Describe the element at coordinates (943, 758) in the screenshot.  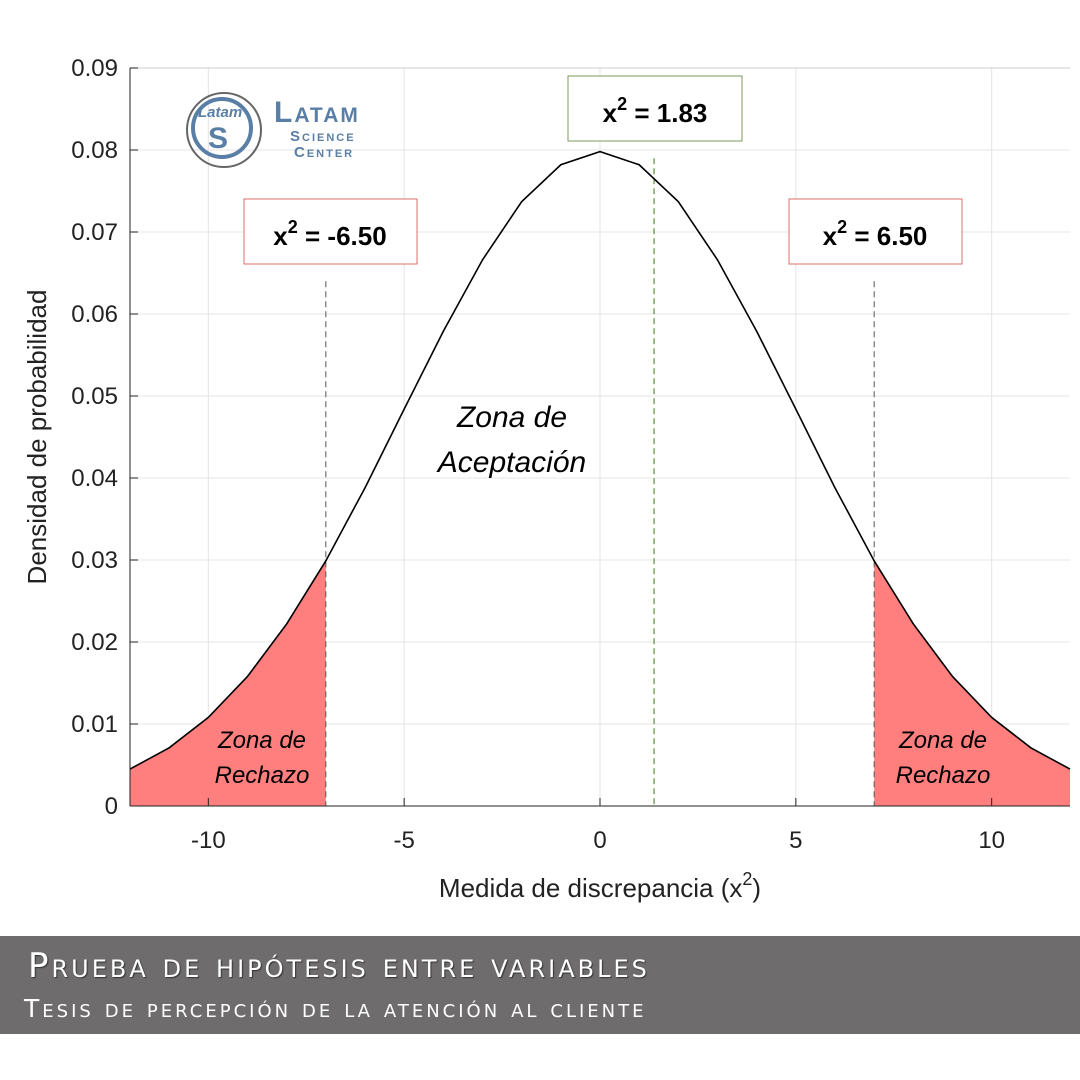
I see `rejection-zone-label-right: Zona de Rechazo` at that location.